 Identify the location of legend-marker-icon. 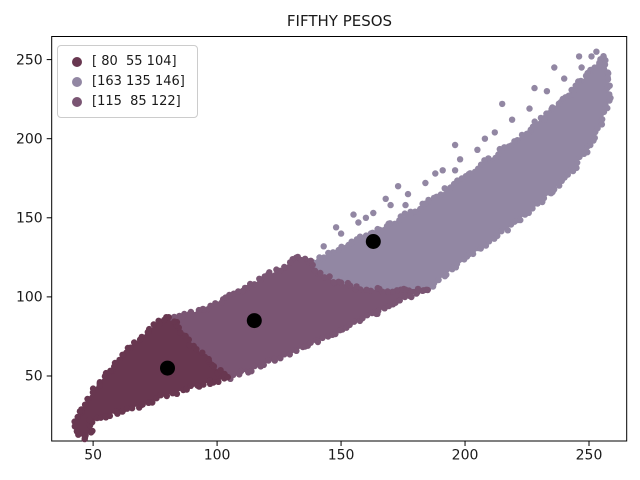
(77, 61).